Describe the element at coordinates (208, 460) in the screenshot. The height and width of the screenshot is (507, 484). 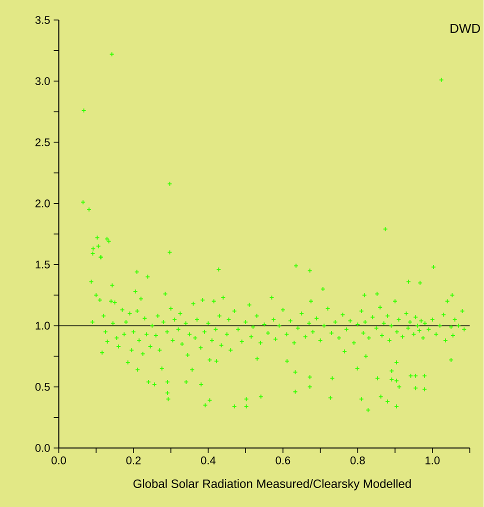
I see `x-tick-label: 0.4` at that location.